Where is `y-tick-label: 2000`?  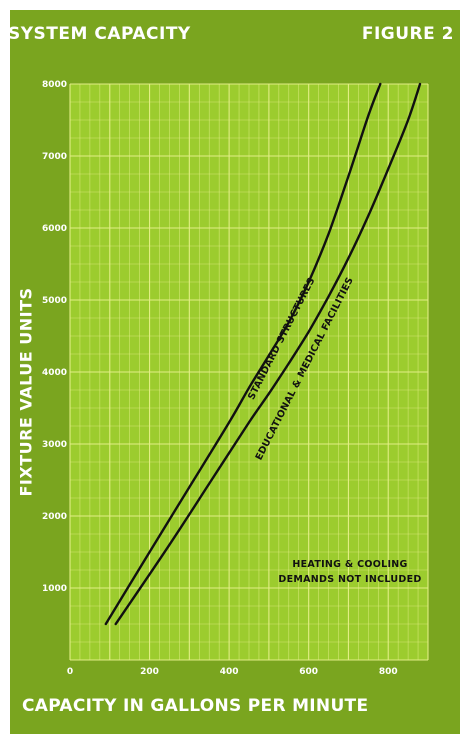 y-tick-label: 2000 is located at coordinates (54, 517).